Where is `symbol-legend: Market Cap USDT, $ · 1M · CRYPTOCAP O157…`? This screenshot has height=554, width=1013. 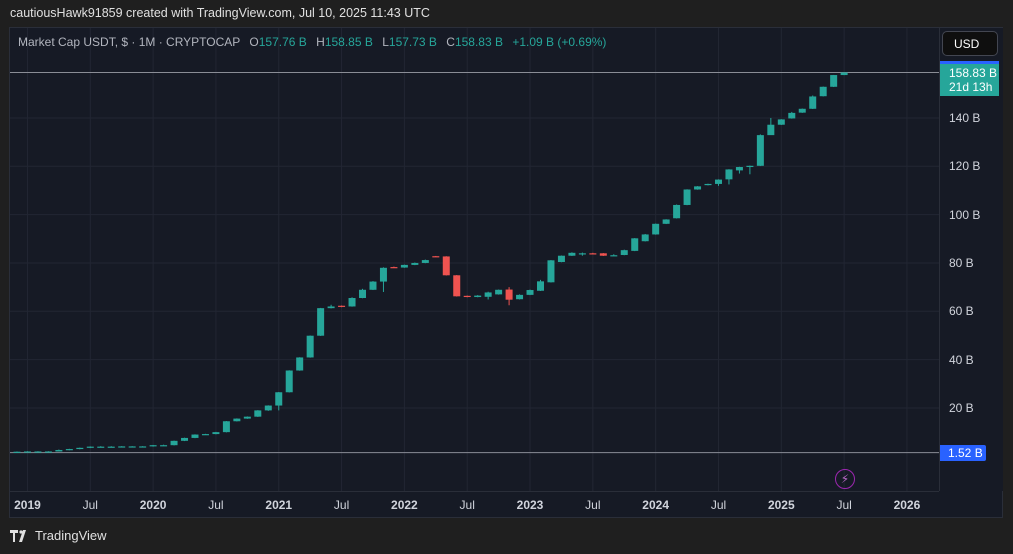
symbol-legend: Market Cap USDT, $ · 1M · CRYPTOCAP O157… is located at coordinates (312, 42).